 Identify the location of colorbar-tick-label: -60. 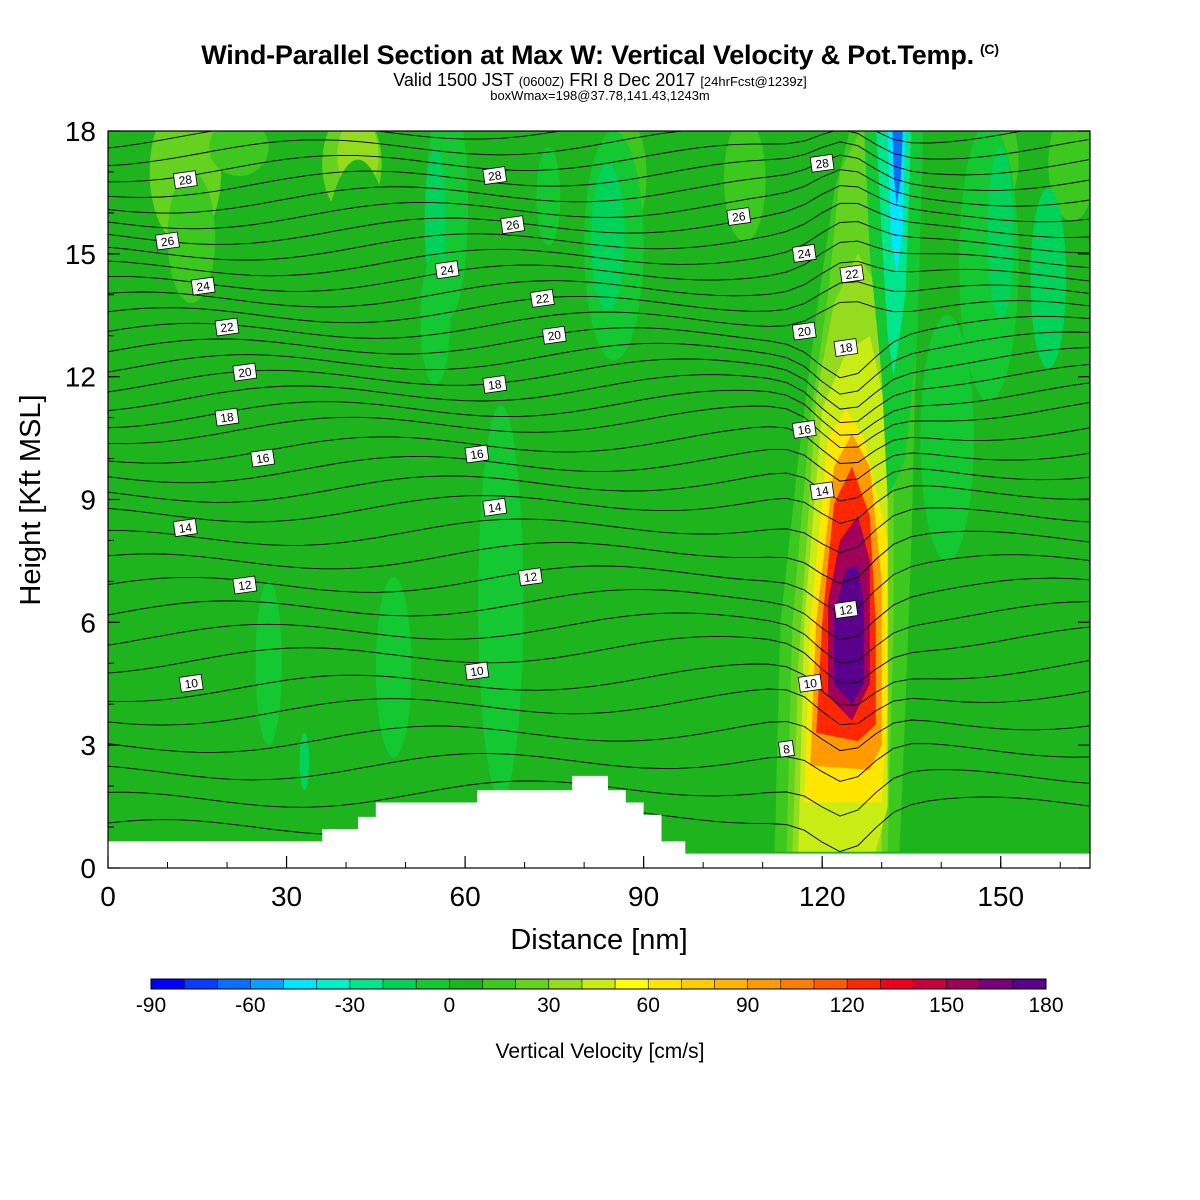
(250, 1005).